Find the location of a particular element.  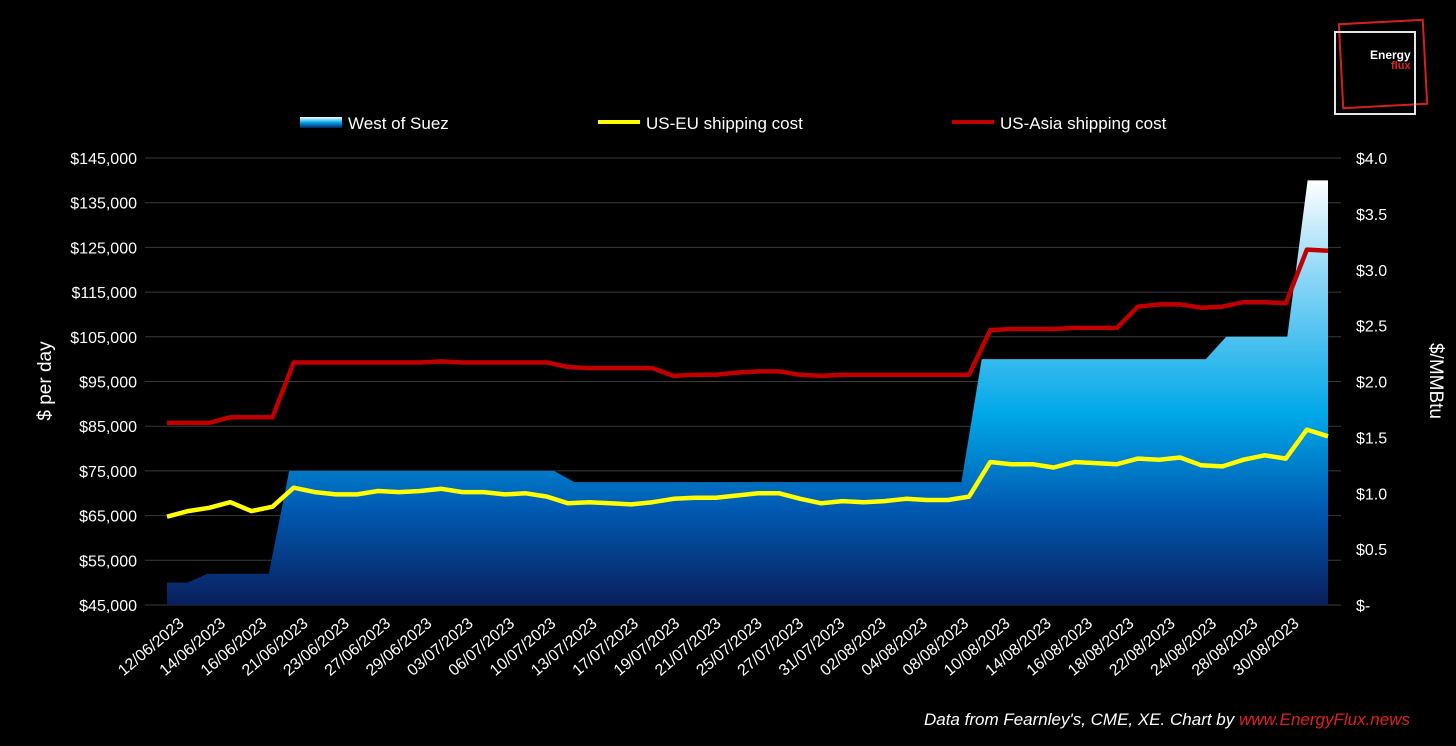

y2-tick-label: $3.0 is located at coordinates (1371, 271).